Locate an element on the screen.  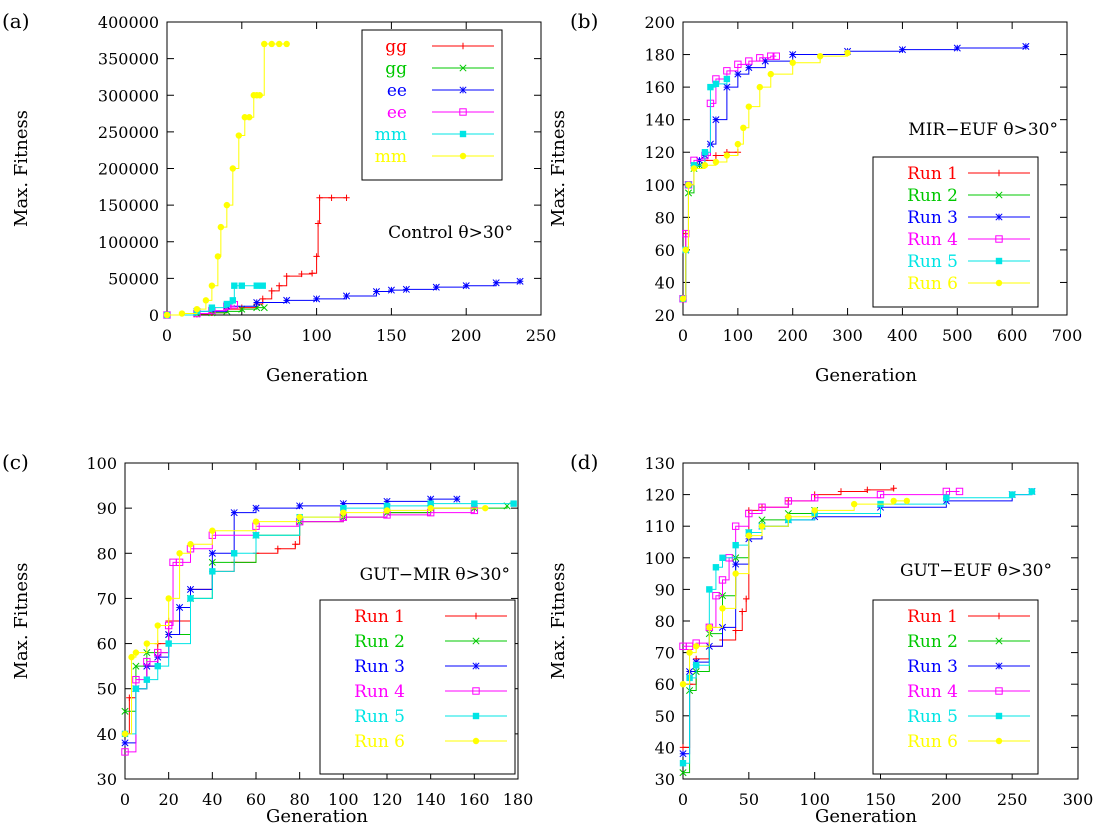
x-tick-label: 700 is located at coordinates (1067, 335).